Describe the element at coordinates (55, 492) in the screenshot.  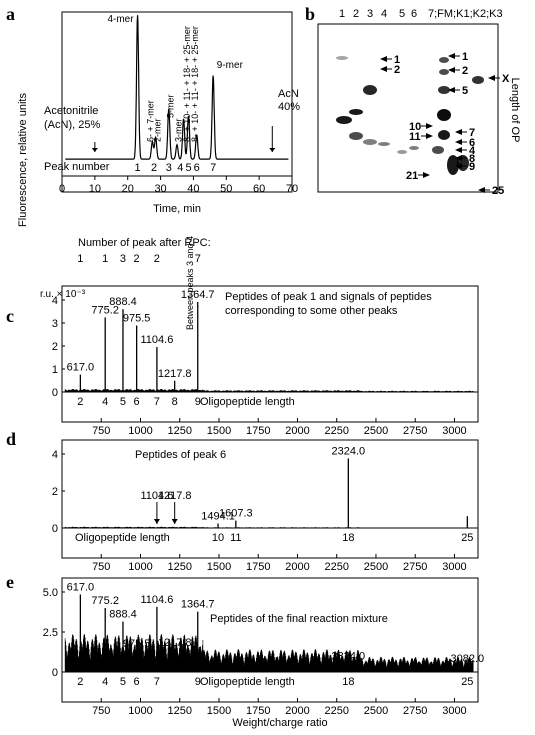
I see `spectrum-ytick-label: 2` at that location.